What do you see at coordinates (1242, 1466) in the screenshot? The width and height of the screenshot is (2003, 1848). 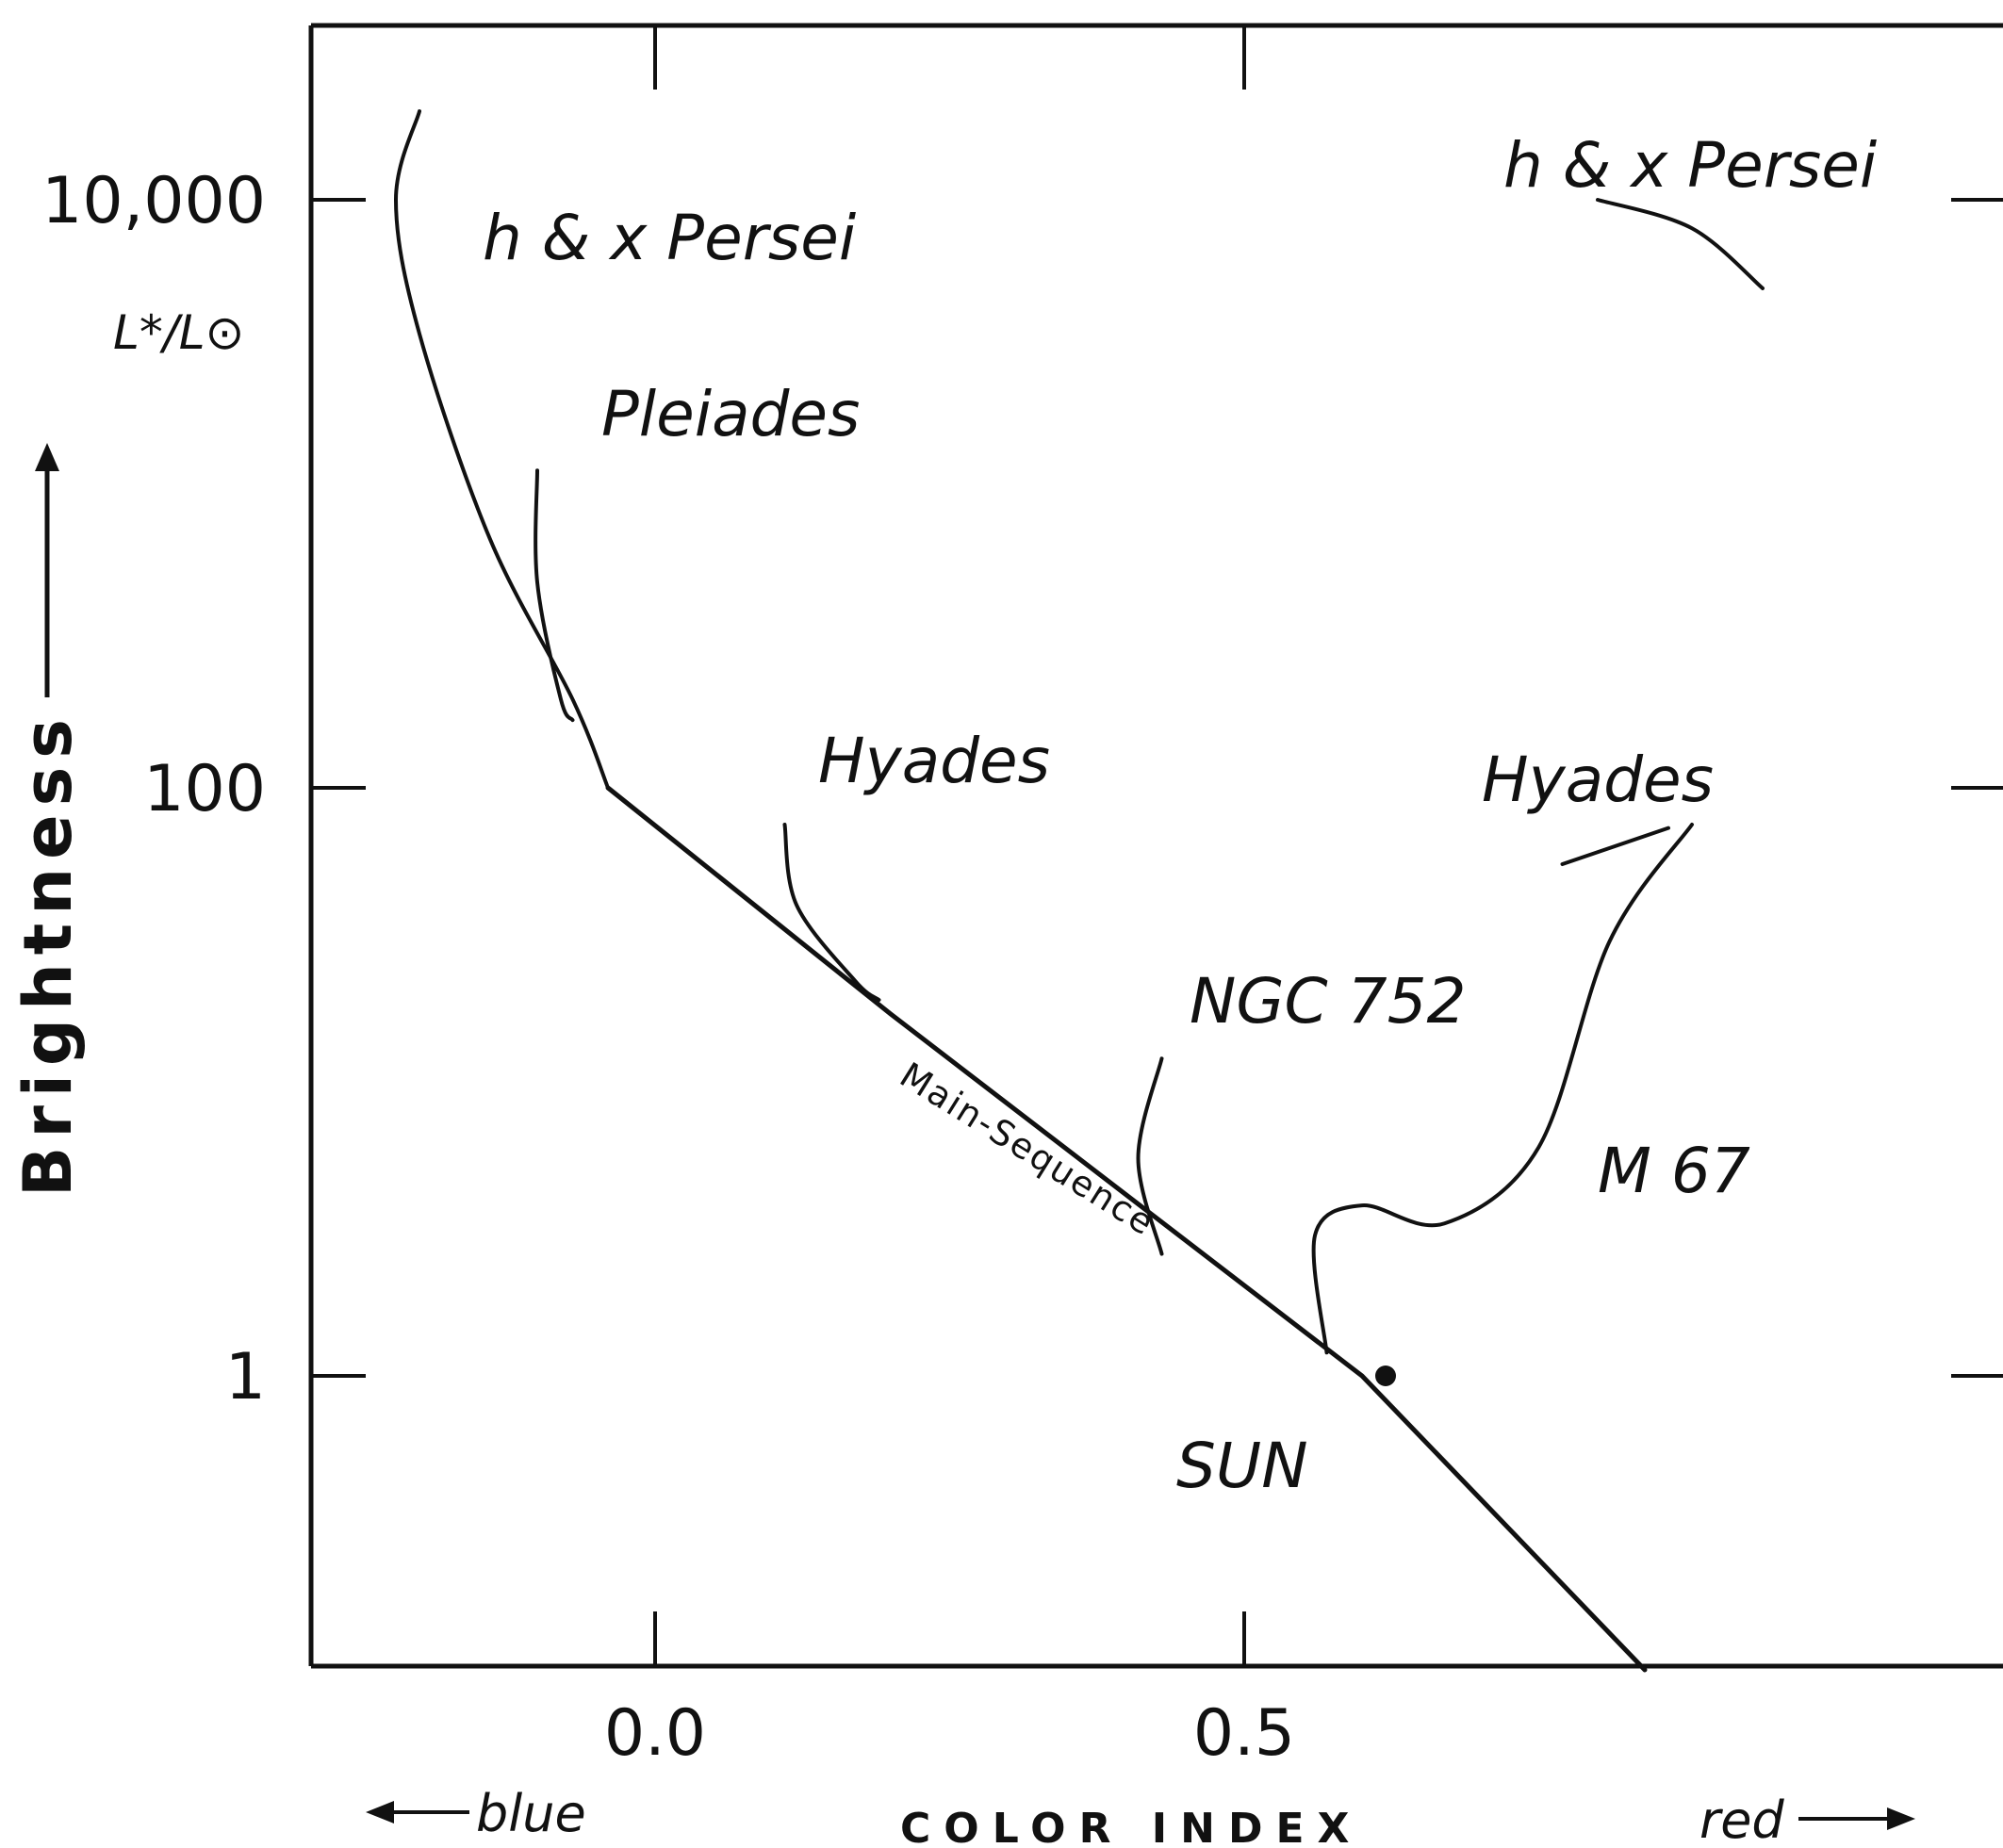 I see `label-sun: SUN` at bounding box center [1242, 1466].